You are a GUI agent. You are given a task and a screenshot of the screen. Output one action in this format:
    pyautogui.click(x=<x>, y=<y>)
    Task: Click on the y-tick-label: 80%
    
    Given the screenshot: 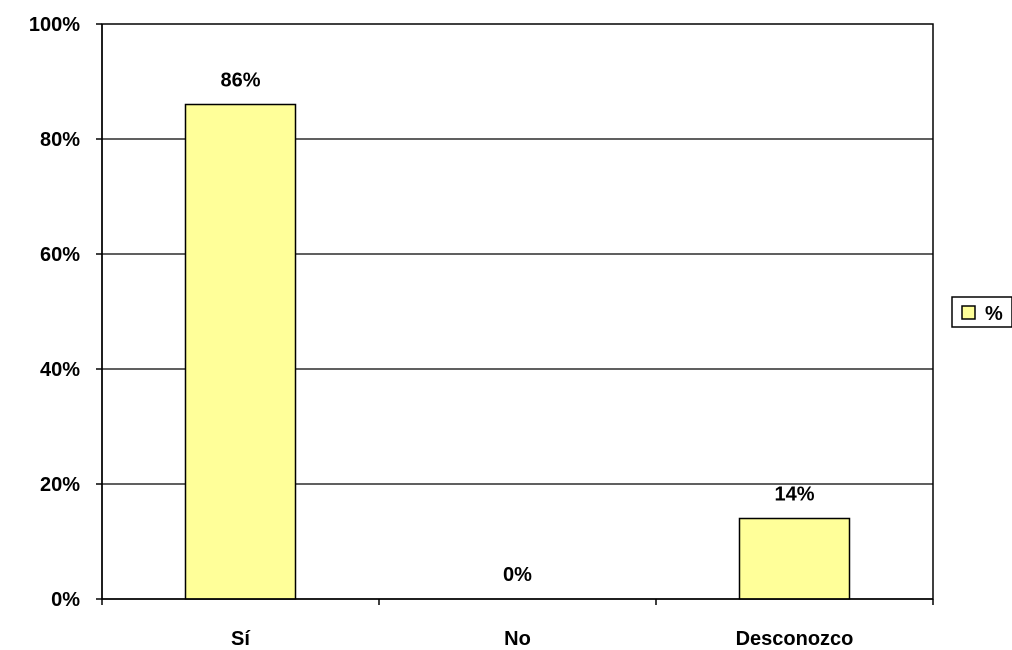 What is the action you would take?
    pyautogui.click(x=60, y=140)
    